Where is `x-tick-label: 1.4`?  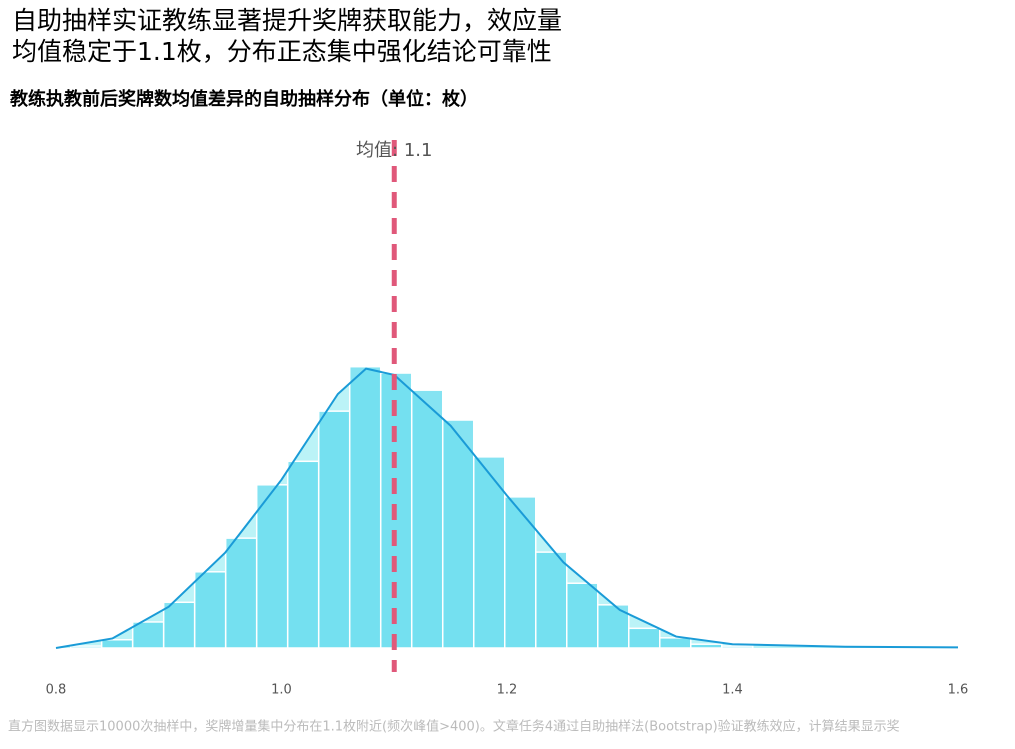 x-tick-label: 1.4 is located at coordinates (732, 690).